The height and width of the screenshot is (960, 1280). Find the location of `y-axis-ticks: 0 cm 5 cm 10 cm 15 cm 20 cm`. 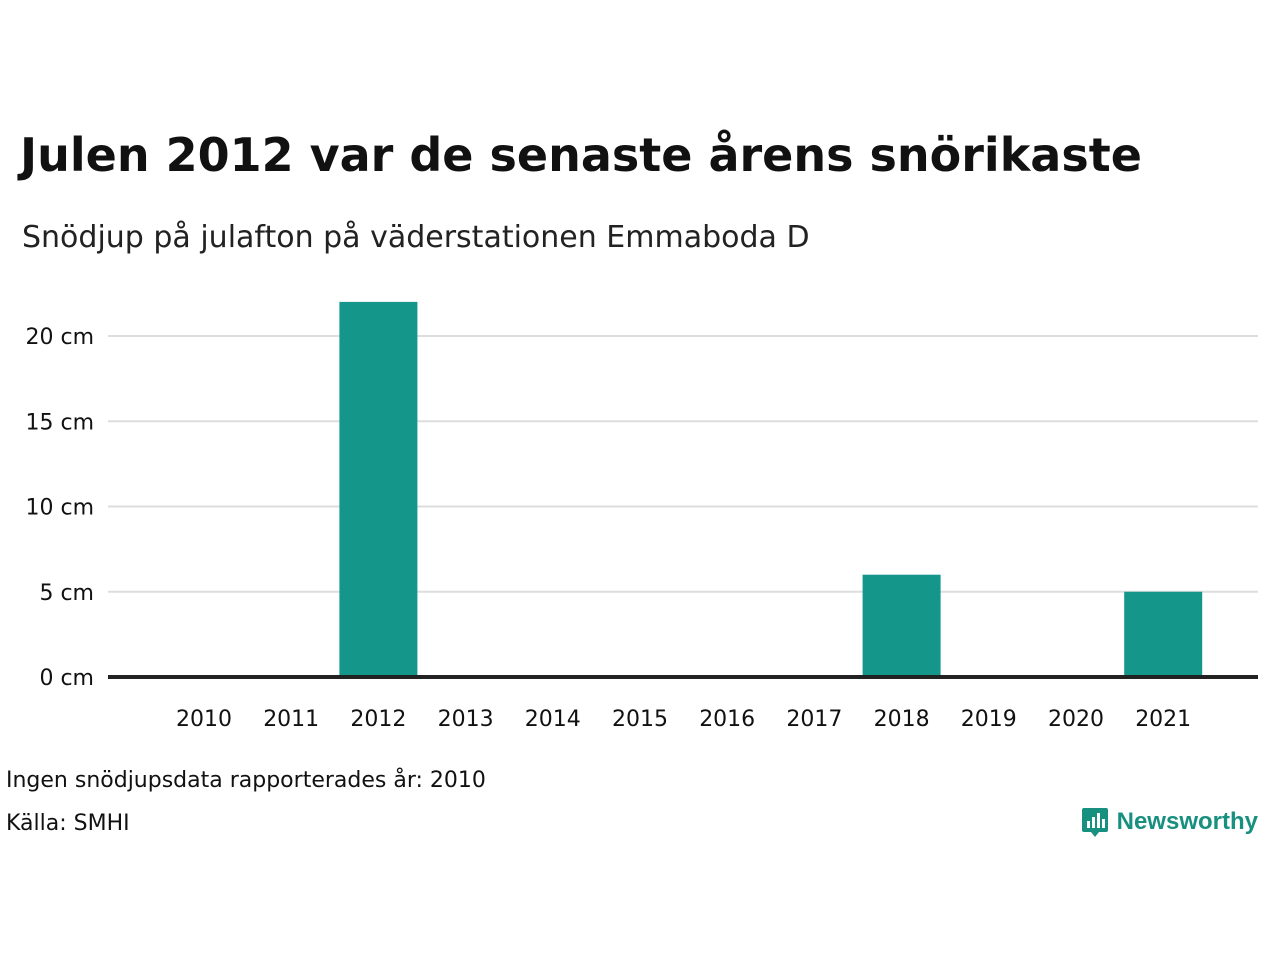

y-axis-ticks: 0 cm 5 cm 10 cm 15 cm 20 cm is located at coordinates (59, 508).